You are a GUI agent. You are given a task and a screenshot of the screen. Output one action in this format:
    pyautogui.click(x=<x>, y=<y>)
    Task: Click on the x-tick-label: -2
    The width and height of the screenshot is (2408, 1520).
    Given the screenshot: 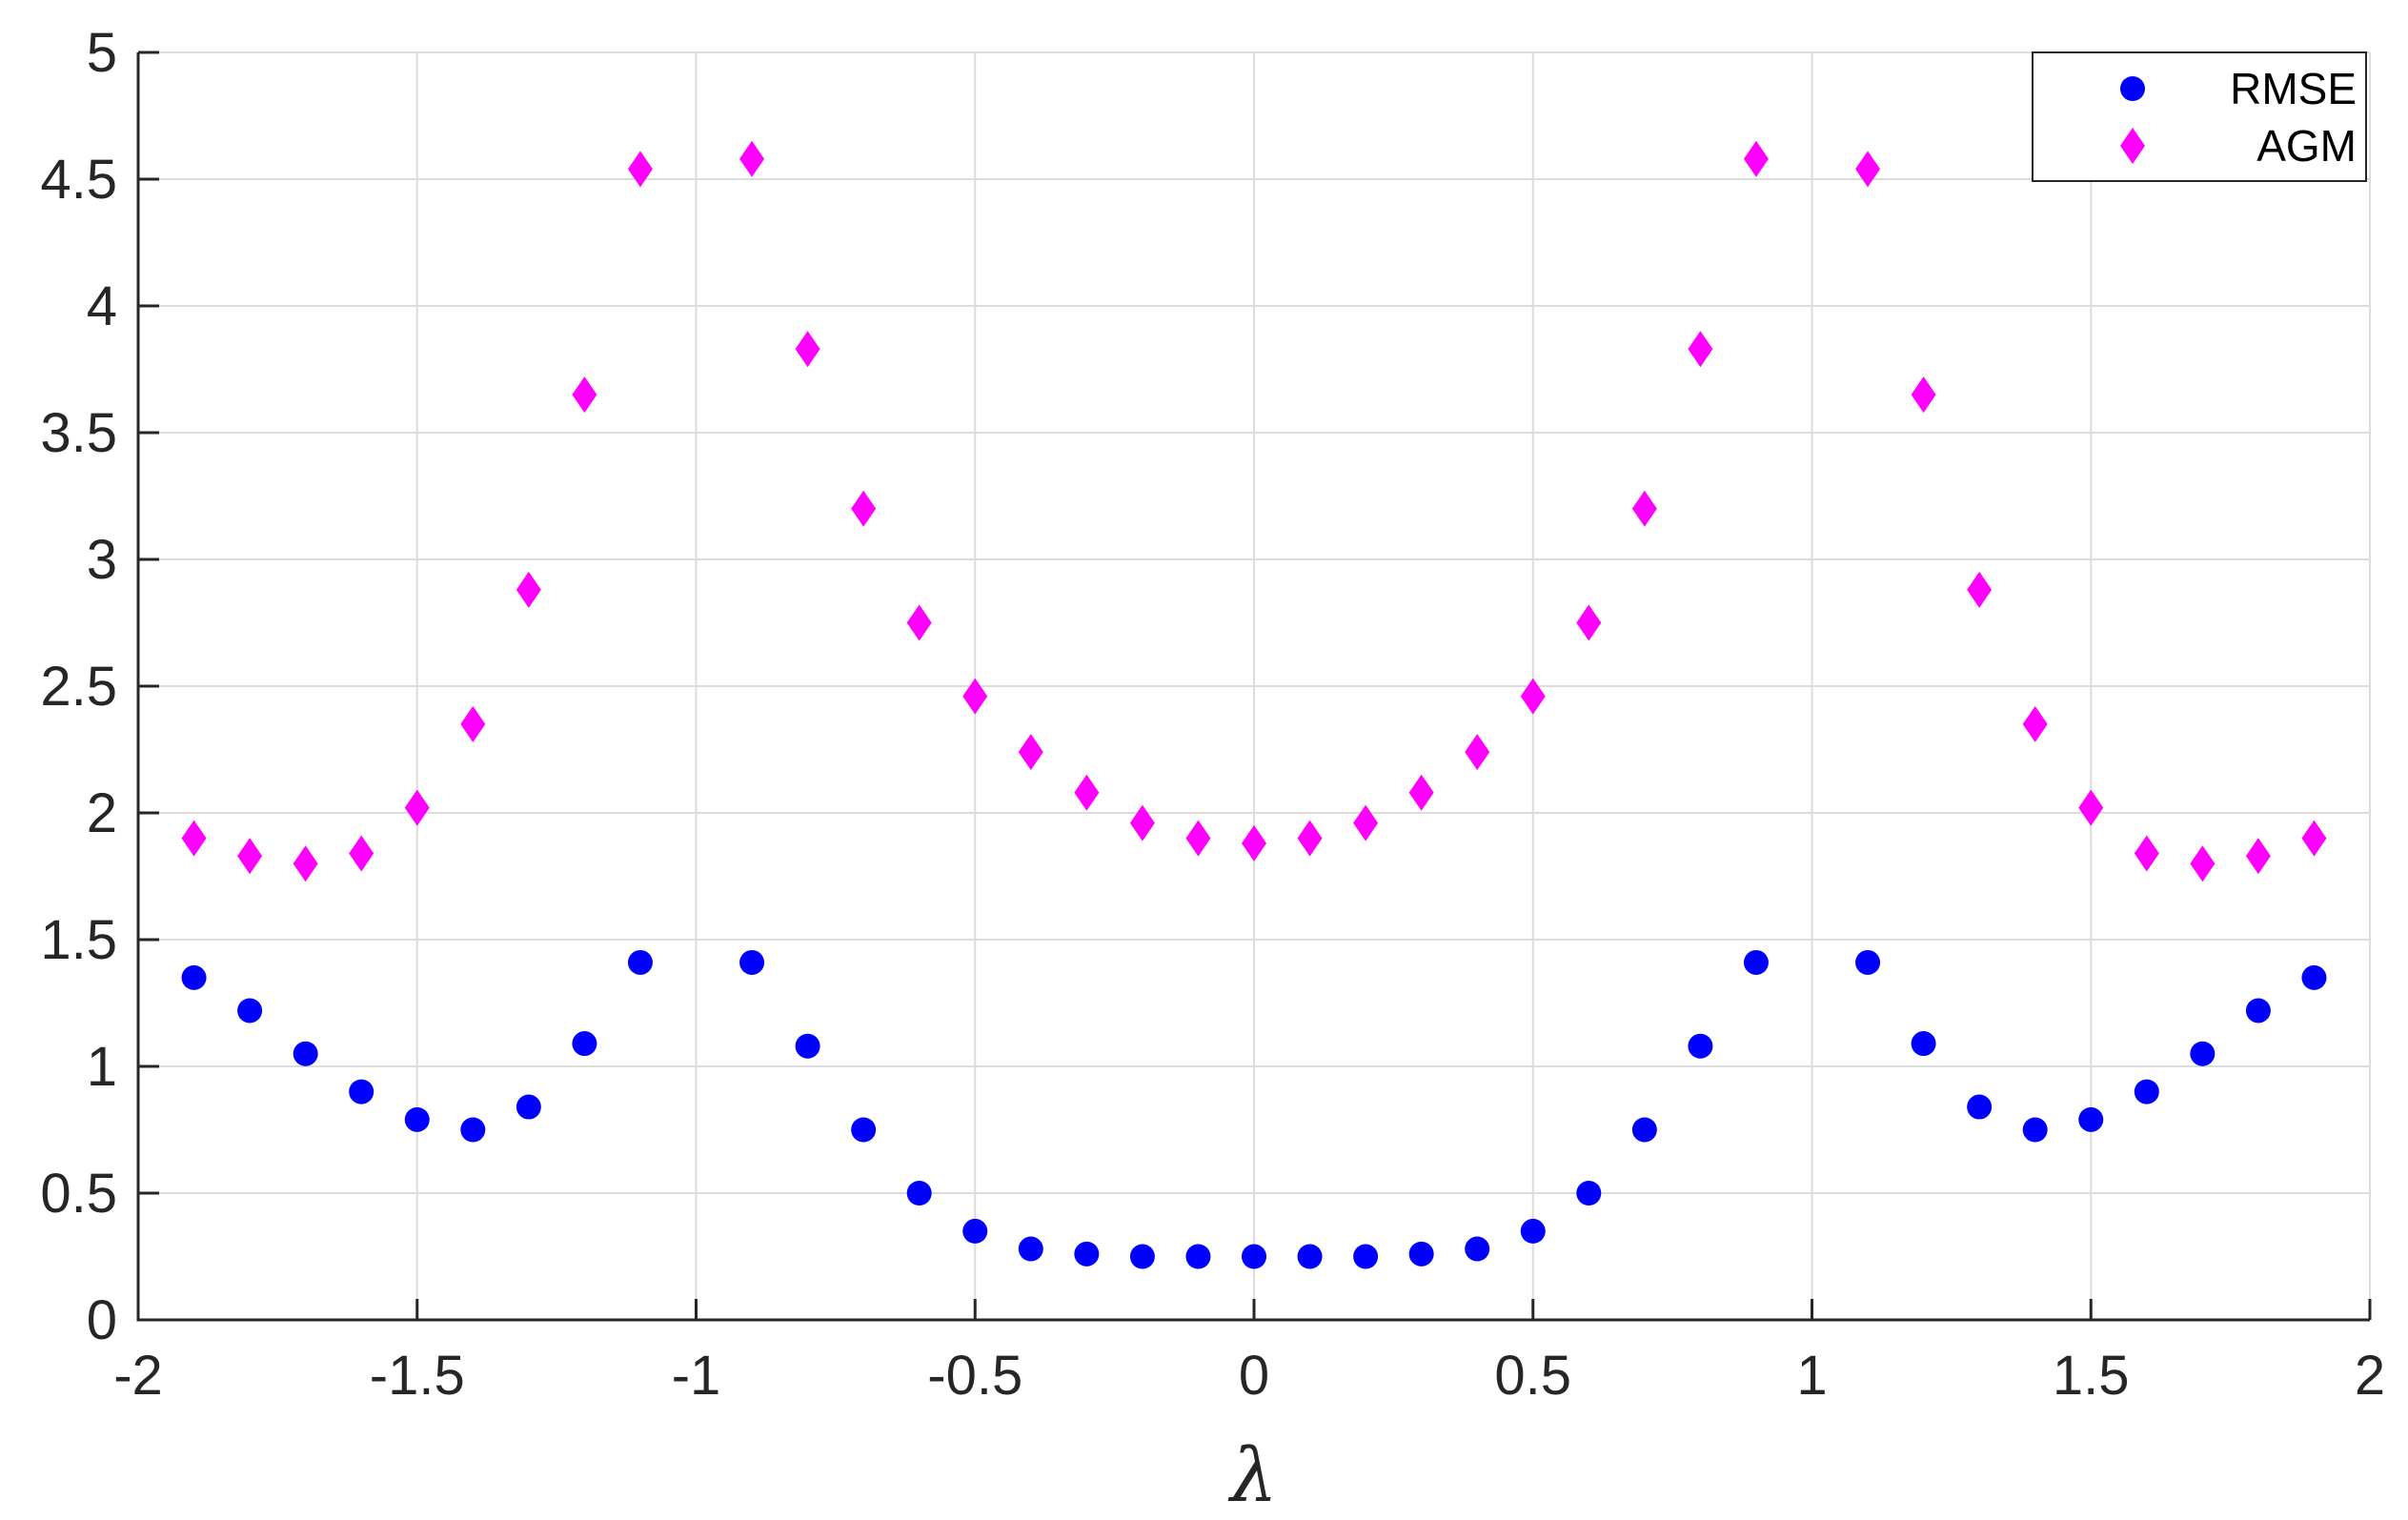 What is the action you would take?
    pyautogui.click(x=138, y=1376)
    